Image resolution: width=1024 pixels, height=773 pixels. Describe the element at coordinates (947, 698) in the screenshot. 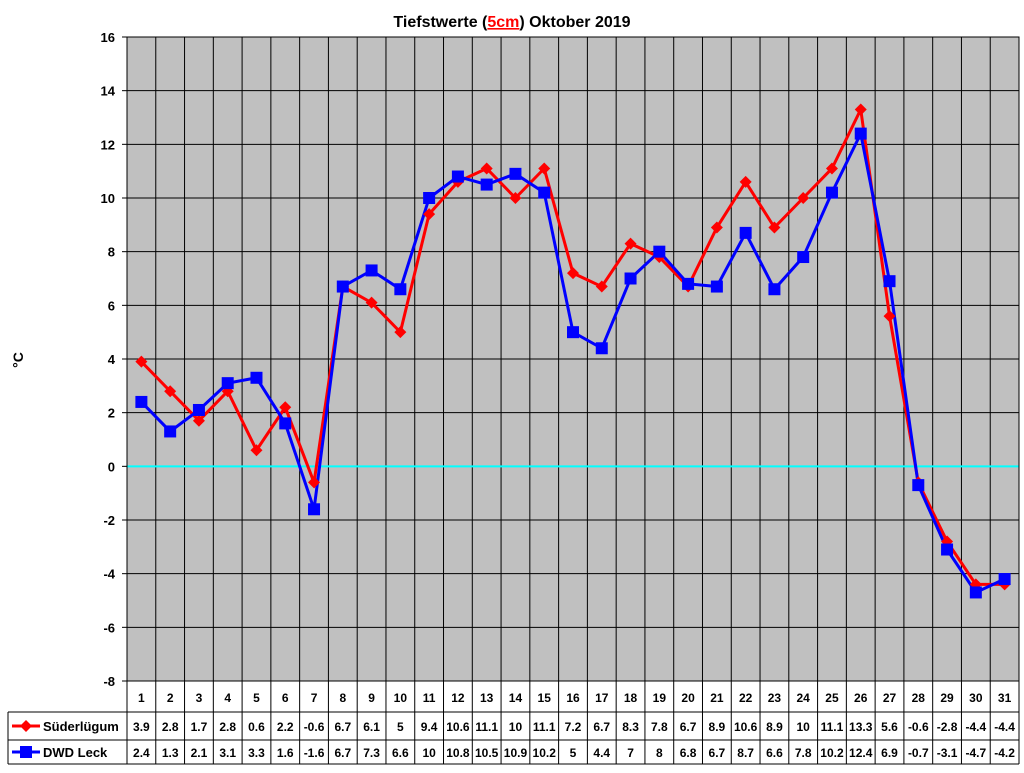

I see `x-tick-label: 29` at that location.